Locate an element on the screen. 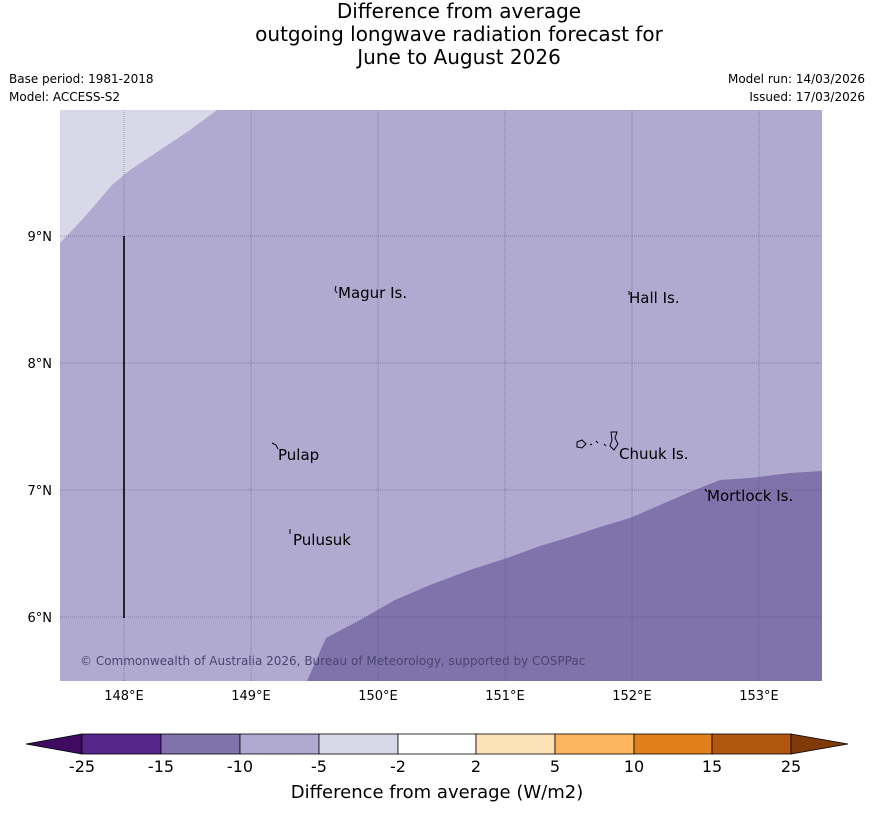 Image resolution: width=873 pixels, height=816 pixels. title-line-3: June to August 2026 is located at coordinates (459, 57).